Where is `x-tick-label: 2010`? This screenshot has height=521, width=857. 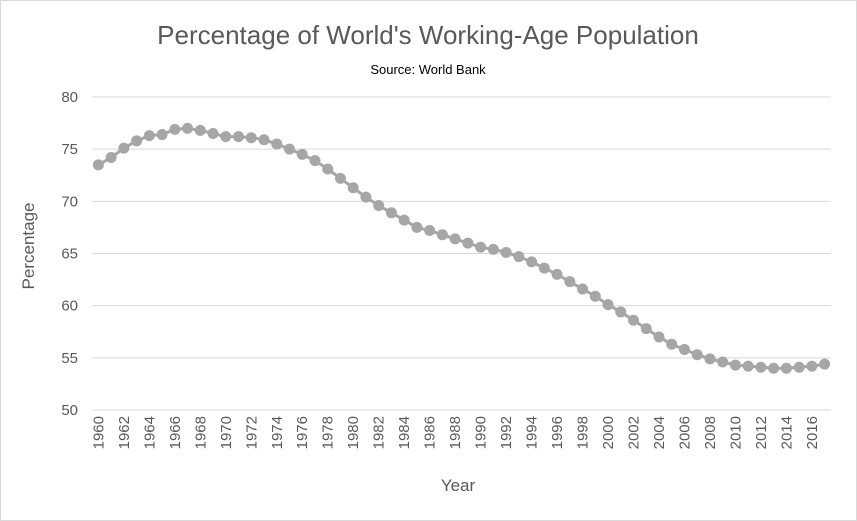 x-tick-label: 2010 is located at coordinates (735, 432).